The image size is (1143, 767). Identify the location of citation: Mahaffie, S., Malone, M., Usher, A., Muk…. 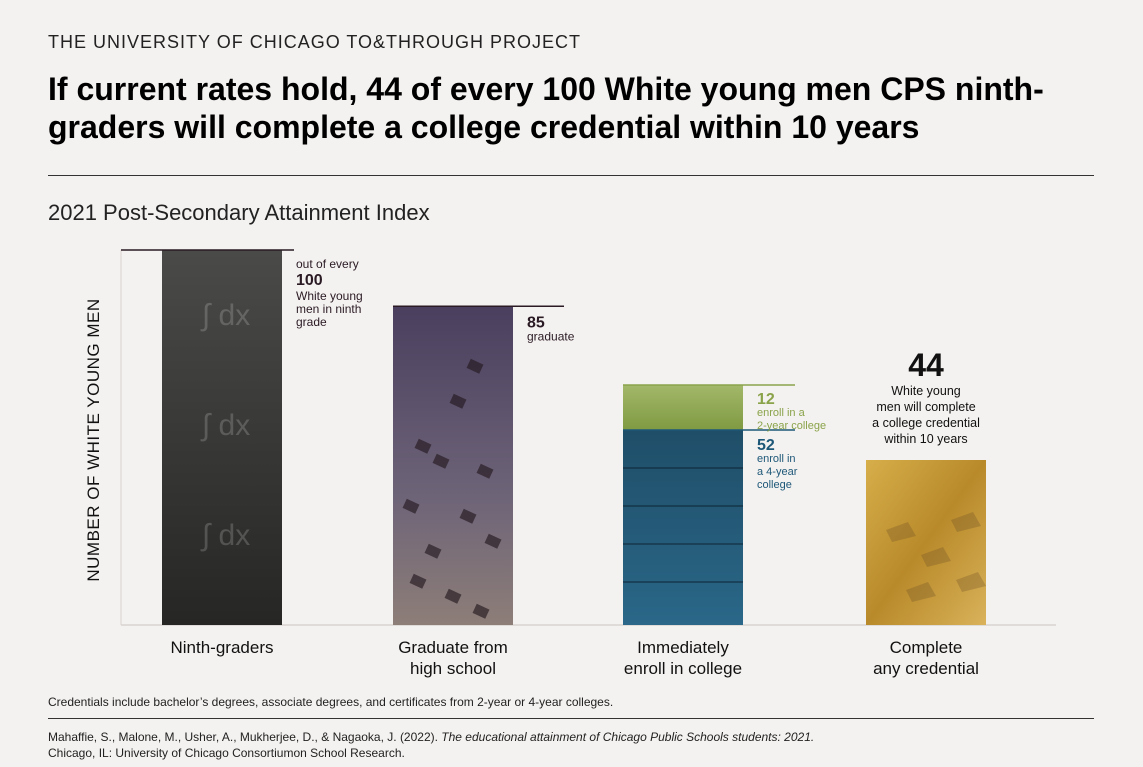
(431, 745).